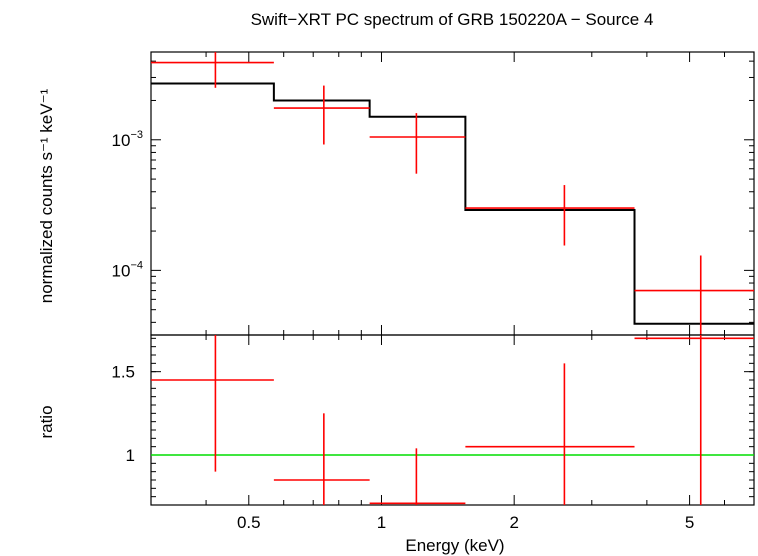  I want to click on y-tick-label: 10⁻³, so click(127, 139).